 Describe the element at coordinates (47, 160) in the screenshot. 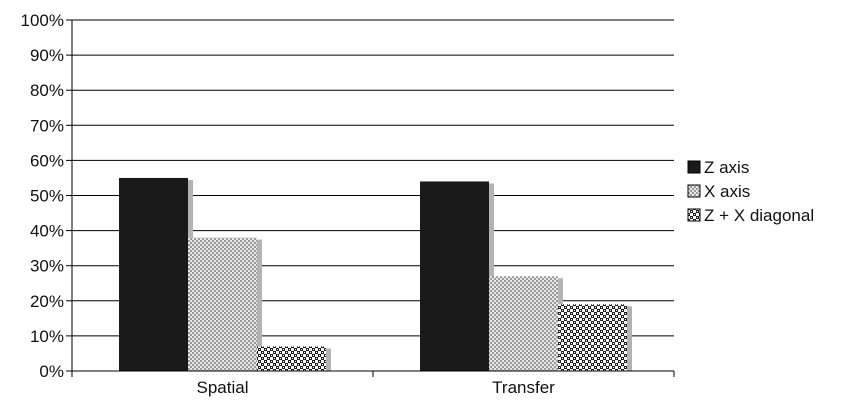

I see `y-tick-label: 60%` at that location.